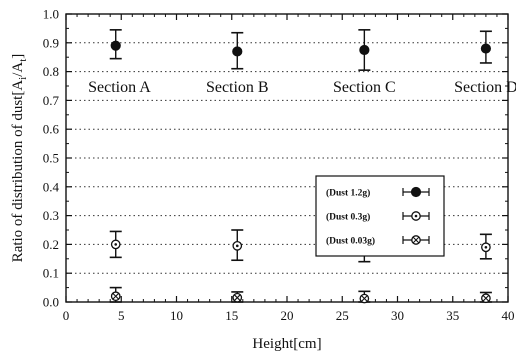 The height and width of the screenshot is (356, 516). Describe the element at coordinates (51, 273) in the screenshot. I see `y-tick-label: 0.1` at that location.